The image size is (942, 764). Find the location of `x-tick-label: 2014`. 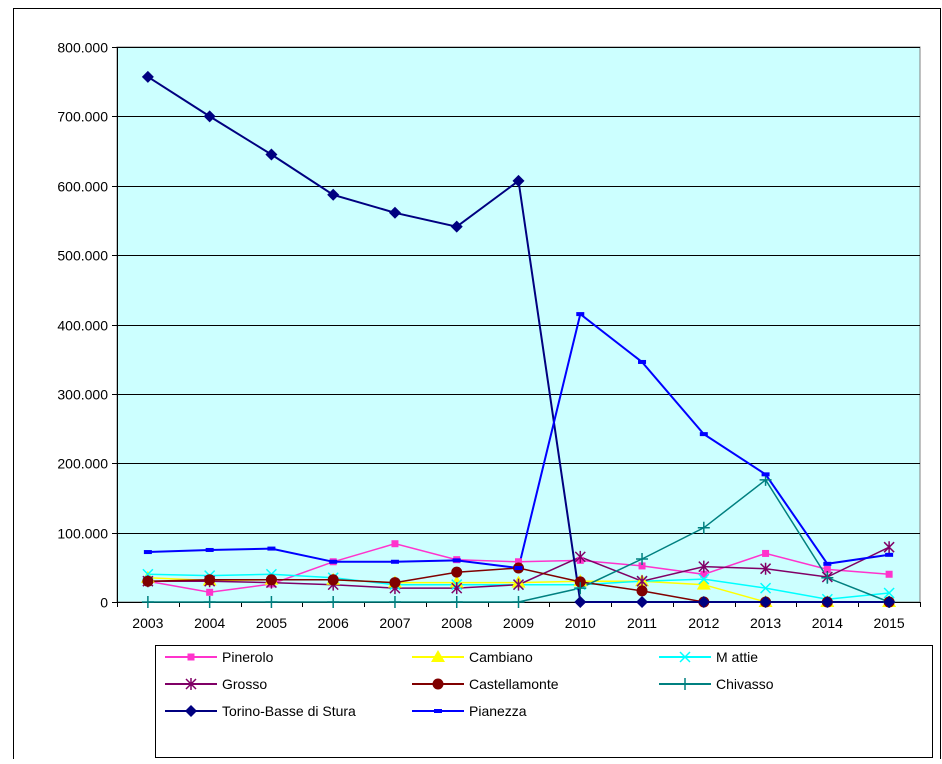

x-tick-label: 2014 is located at coordinates (827, 623).